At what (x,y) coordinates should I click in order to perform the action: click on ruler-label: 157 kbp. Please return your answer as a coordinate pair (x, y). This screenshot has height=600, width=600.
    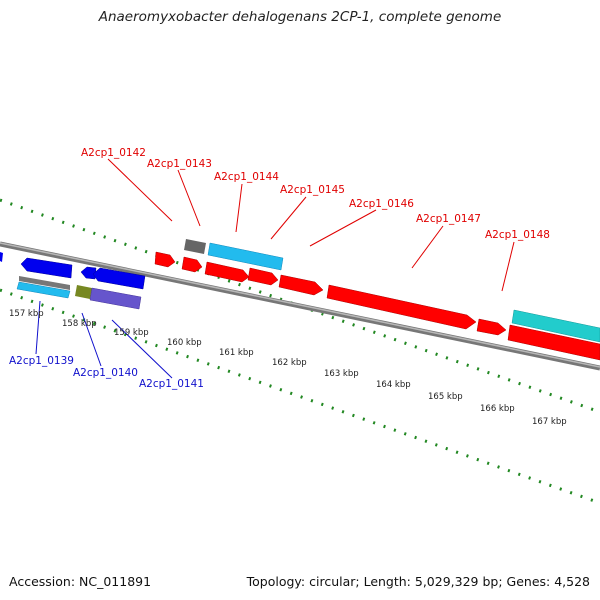
    Looking at the image, I should click on (26, 314).